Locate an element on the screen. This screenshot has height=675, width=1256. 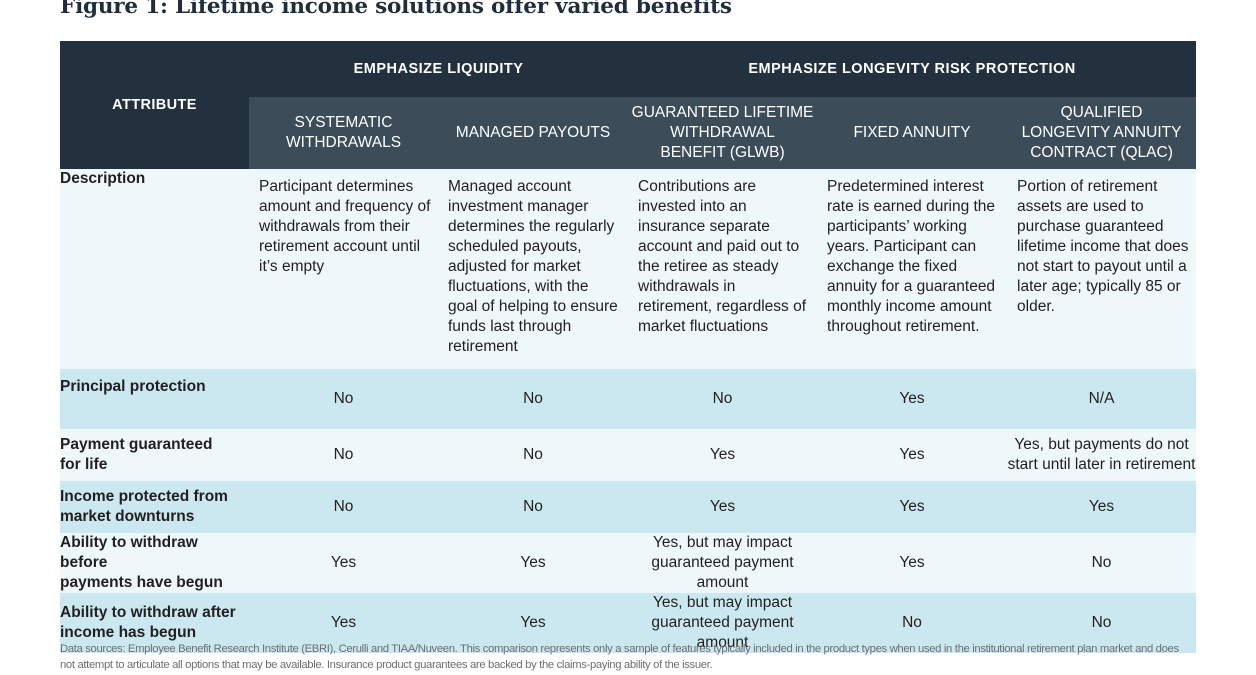
column-header-line: GUARANTEED LIFETIME is located at coordinates (722, 112).